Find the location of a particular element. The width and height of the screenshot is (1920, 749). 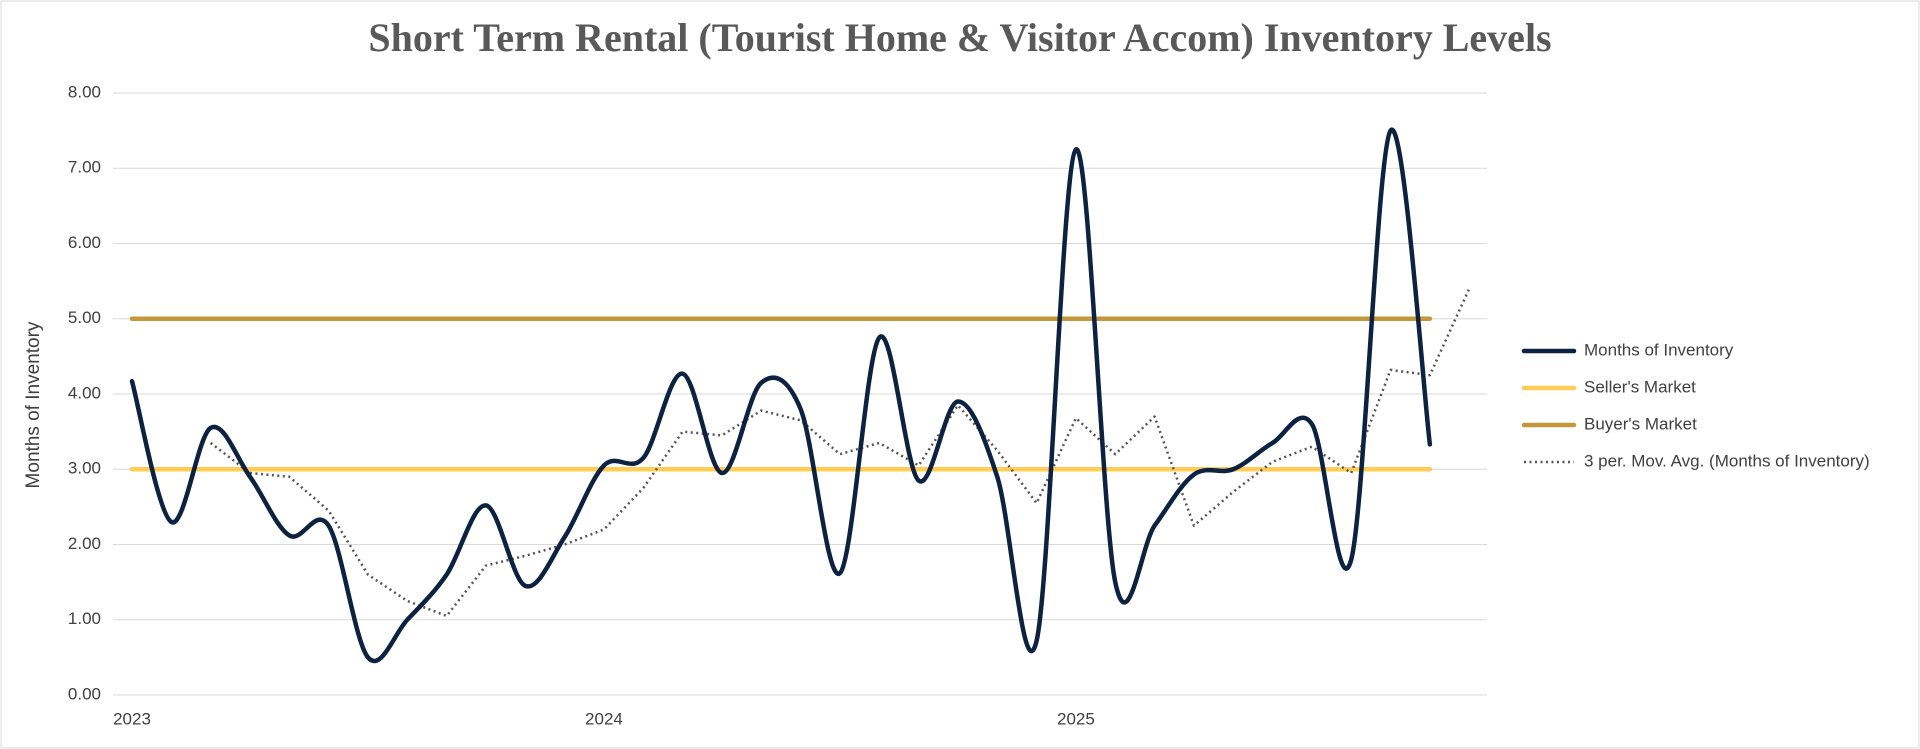

y-tick-label: 1.00 is located at coordinates (84, 618).